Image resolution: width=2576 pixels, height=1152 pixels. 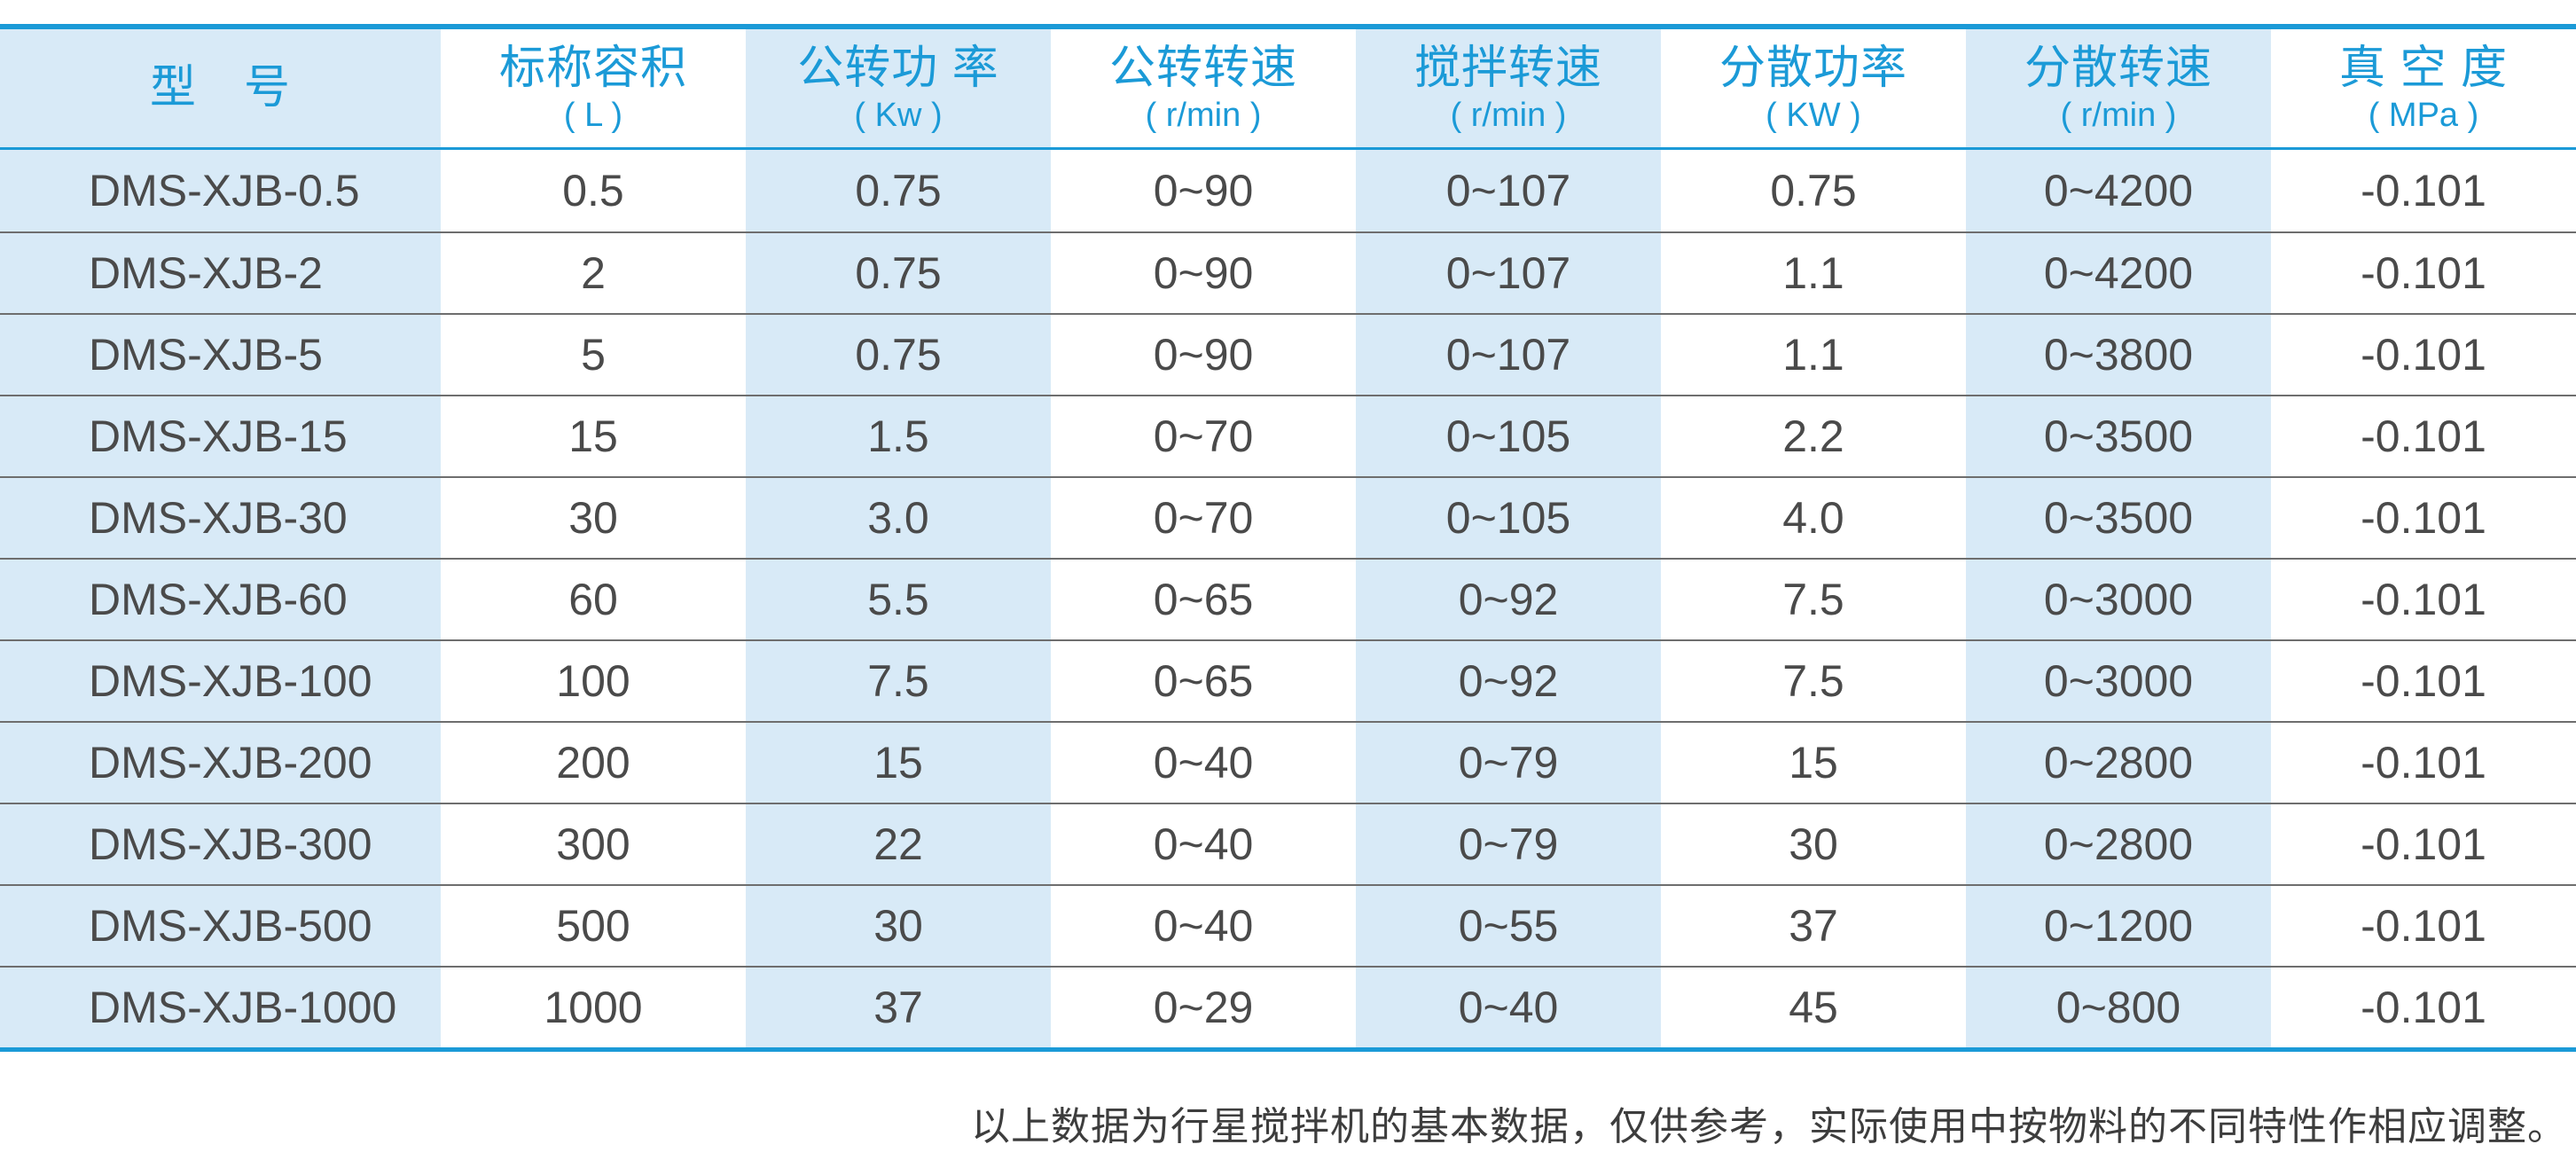 What do you see at coordinates (1288, 844) in the screenshot?
I see `table-row: DMS-XJB-300 300 22 0~40 0~79 30 0~2800 -0.101` at bounding box center [1288, 844].